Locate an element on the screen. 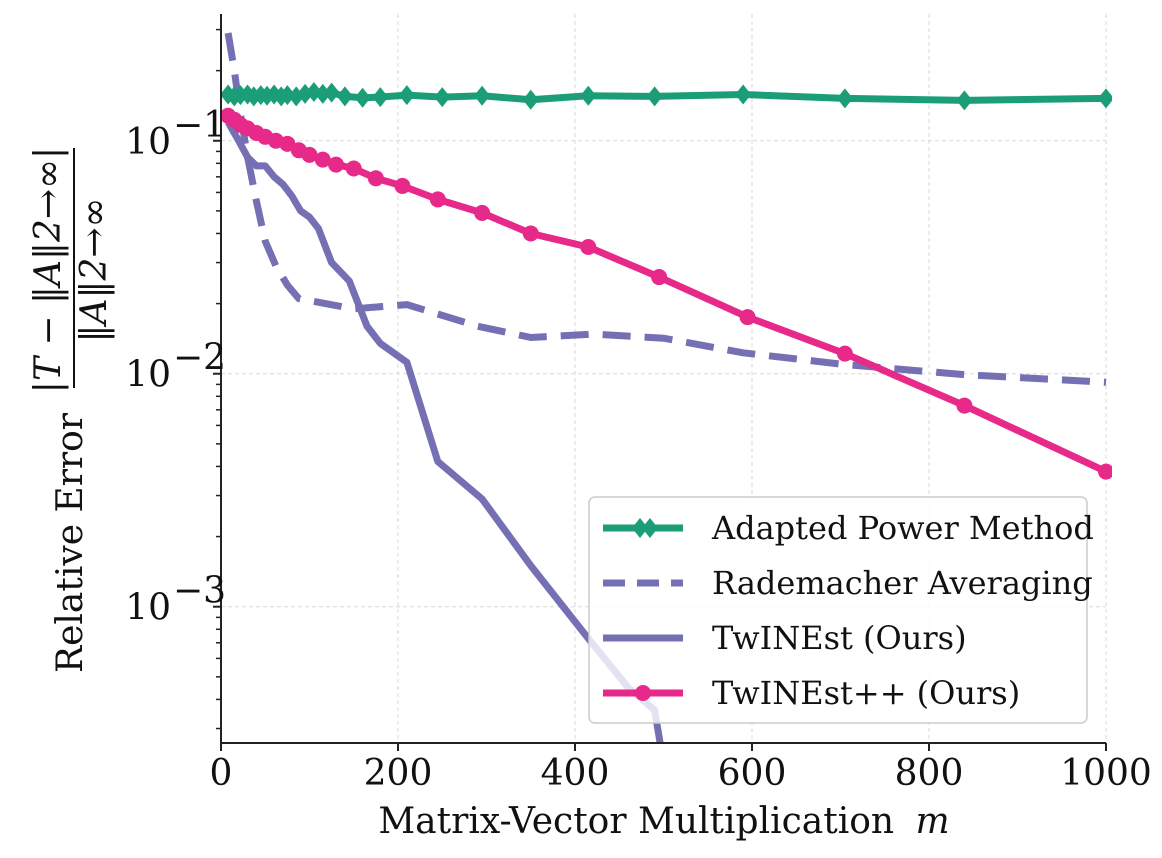  legend-label-3: TwINEst++ (Ours) is located at coordinates (866, 693).